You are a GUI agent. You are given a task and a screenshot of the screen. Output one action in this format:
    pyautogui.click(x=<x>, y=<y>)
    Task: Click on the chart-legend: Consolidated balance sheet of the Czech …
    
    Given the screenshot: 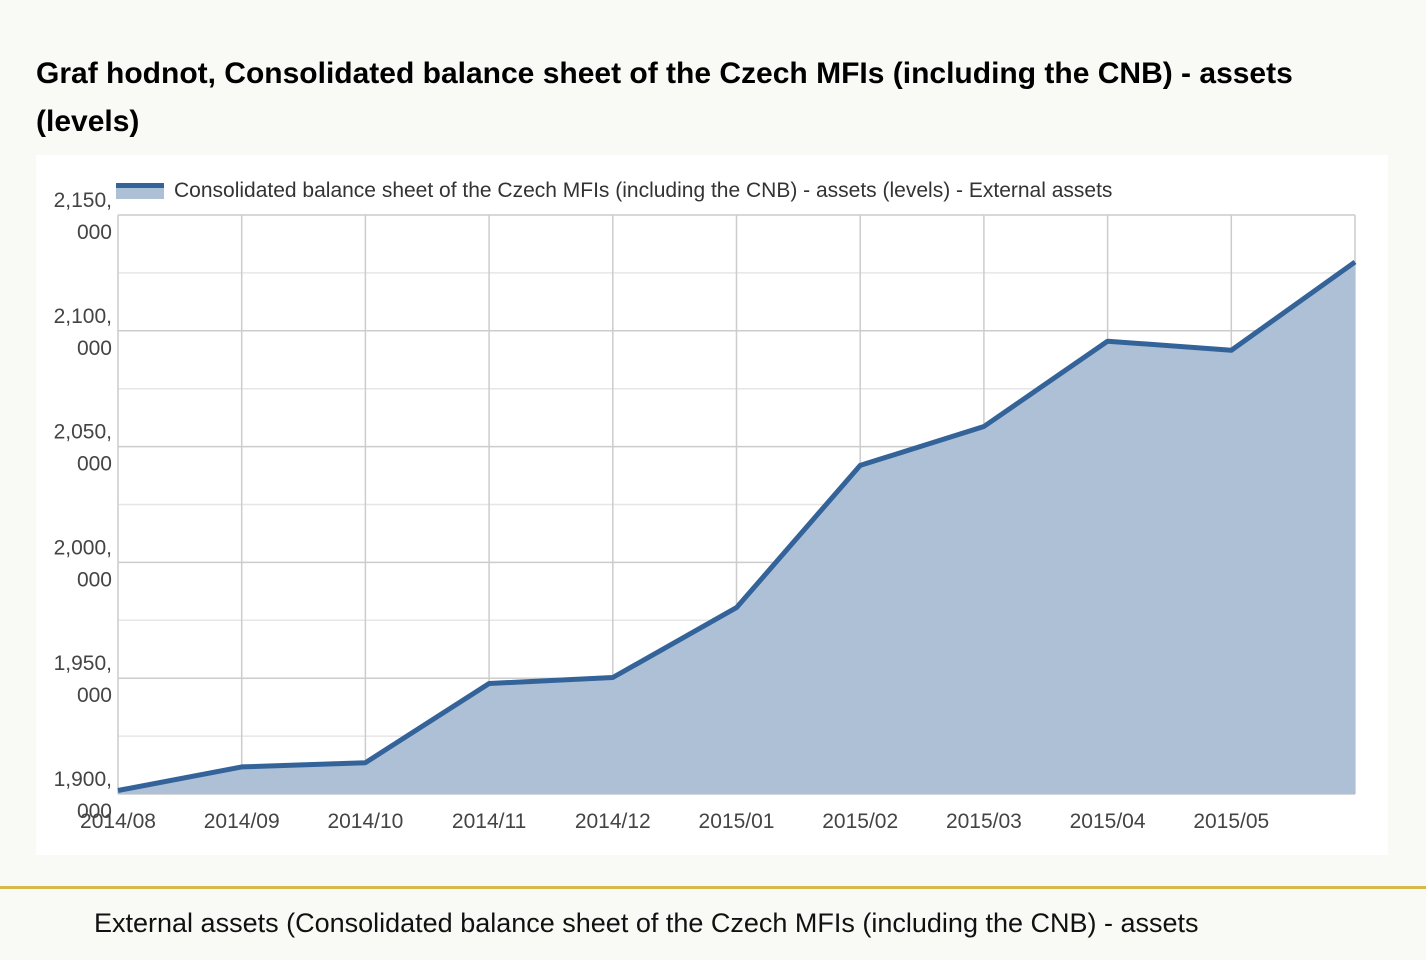 What is the action you would take?
    pyautogui.click(x=614, y=190)
    